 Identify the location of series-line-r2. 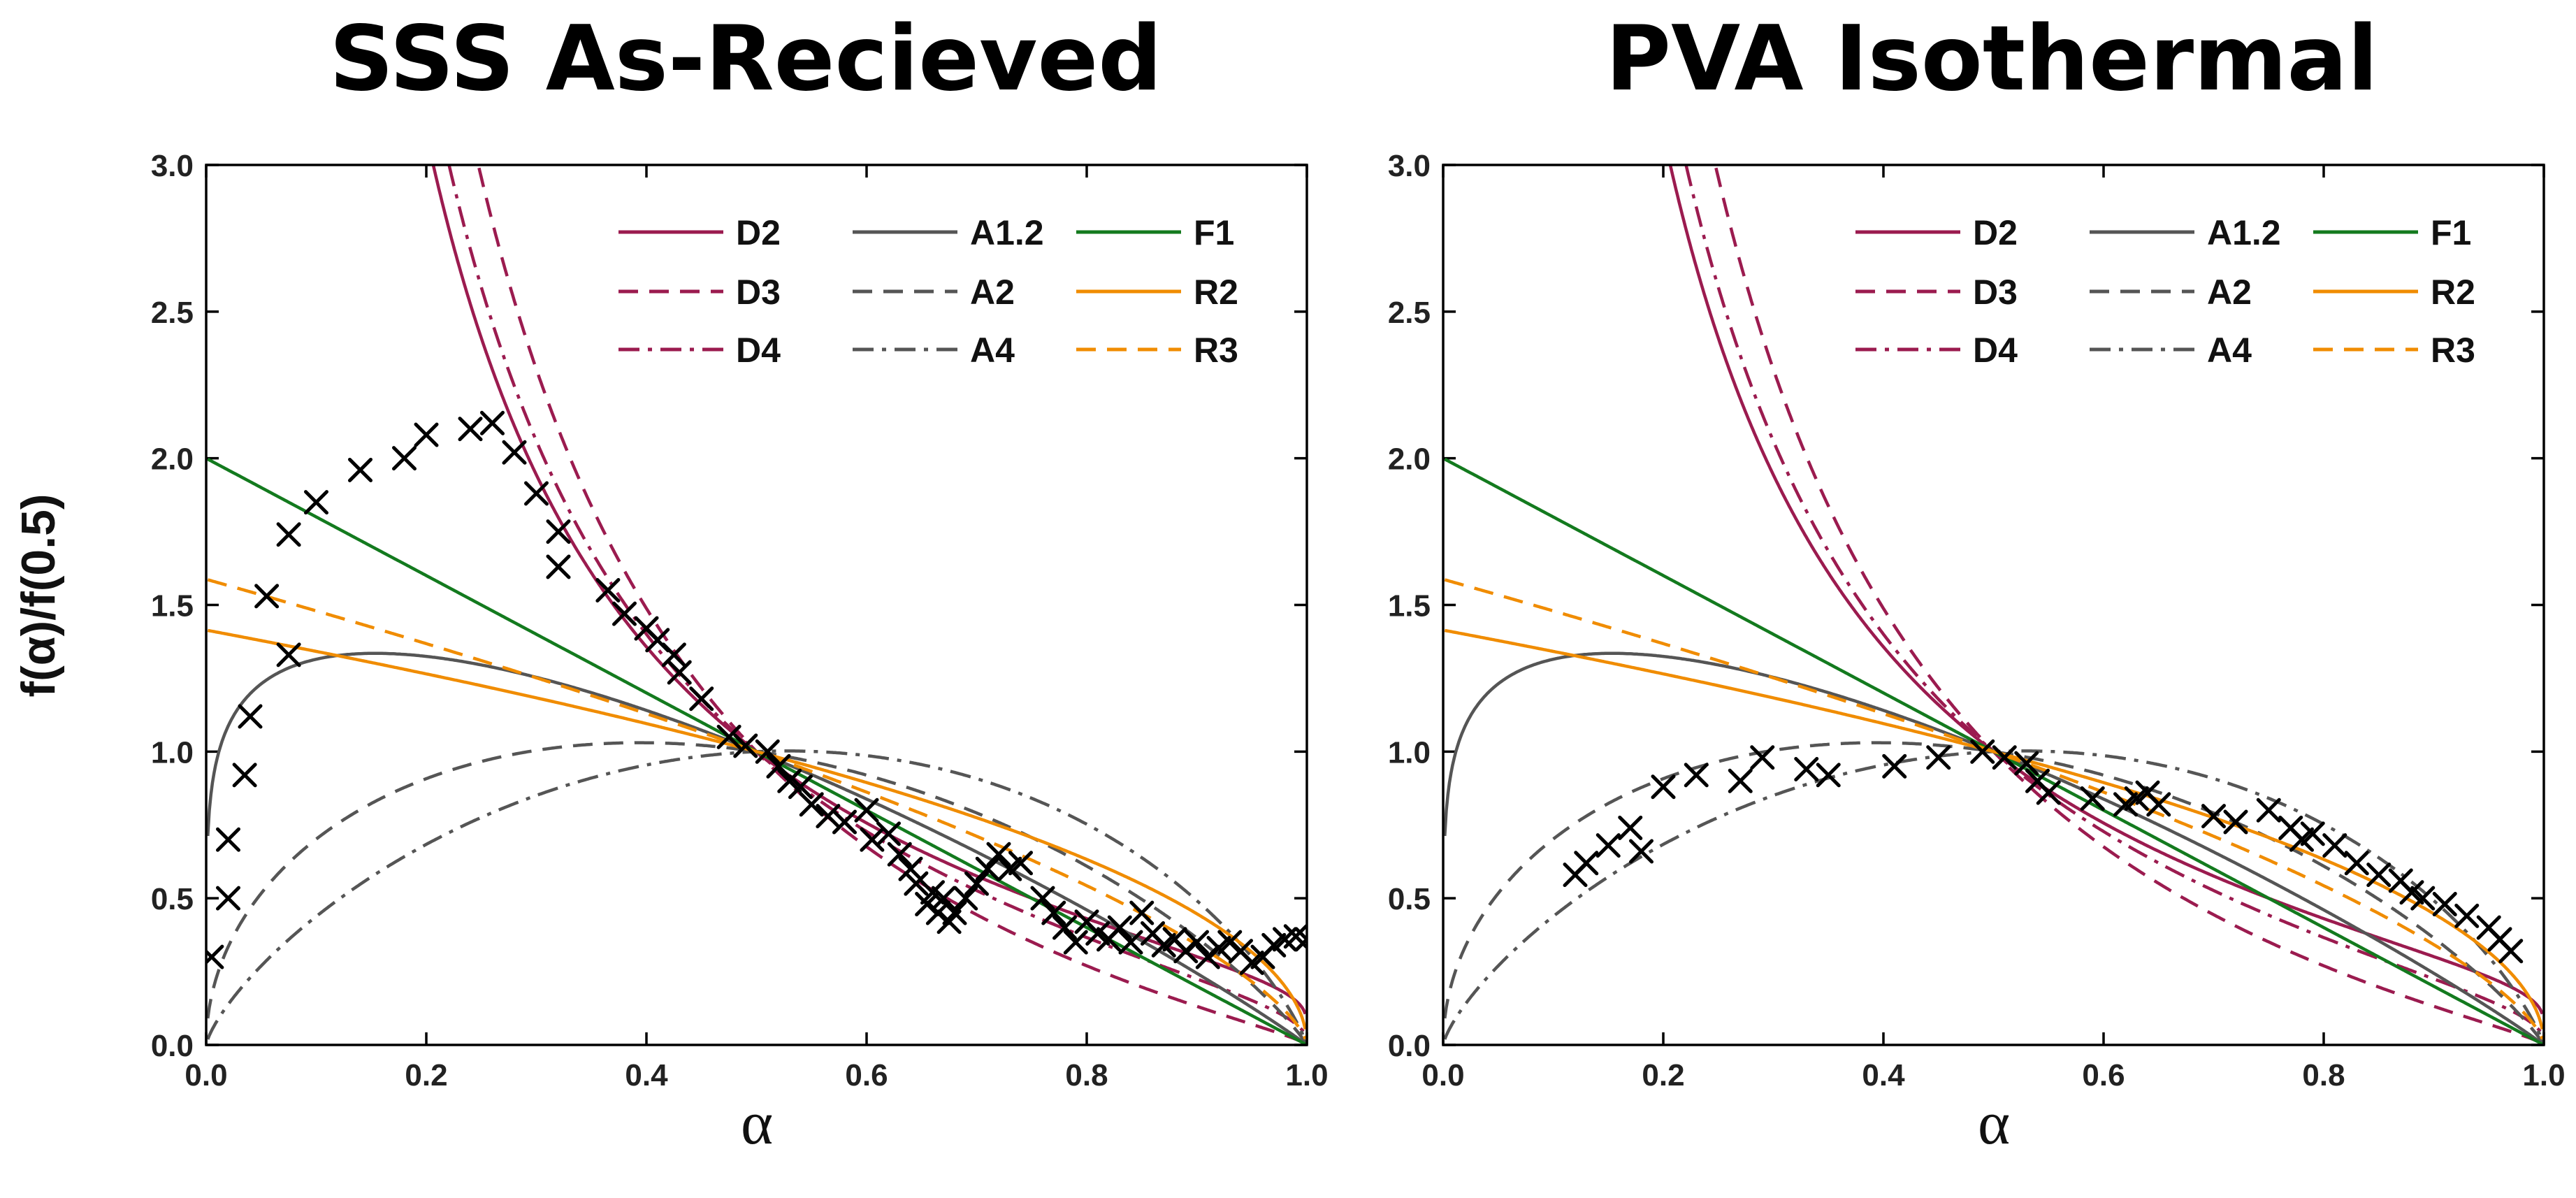
(757, 829).